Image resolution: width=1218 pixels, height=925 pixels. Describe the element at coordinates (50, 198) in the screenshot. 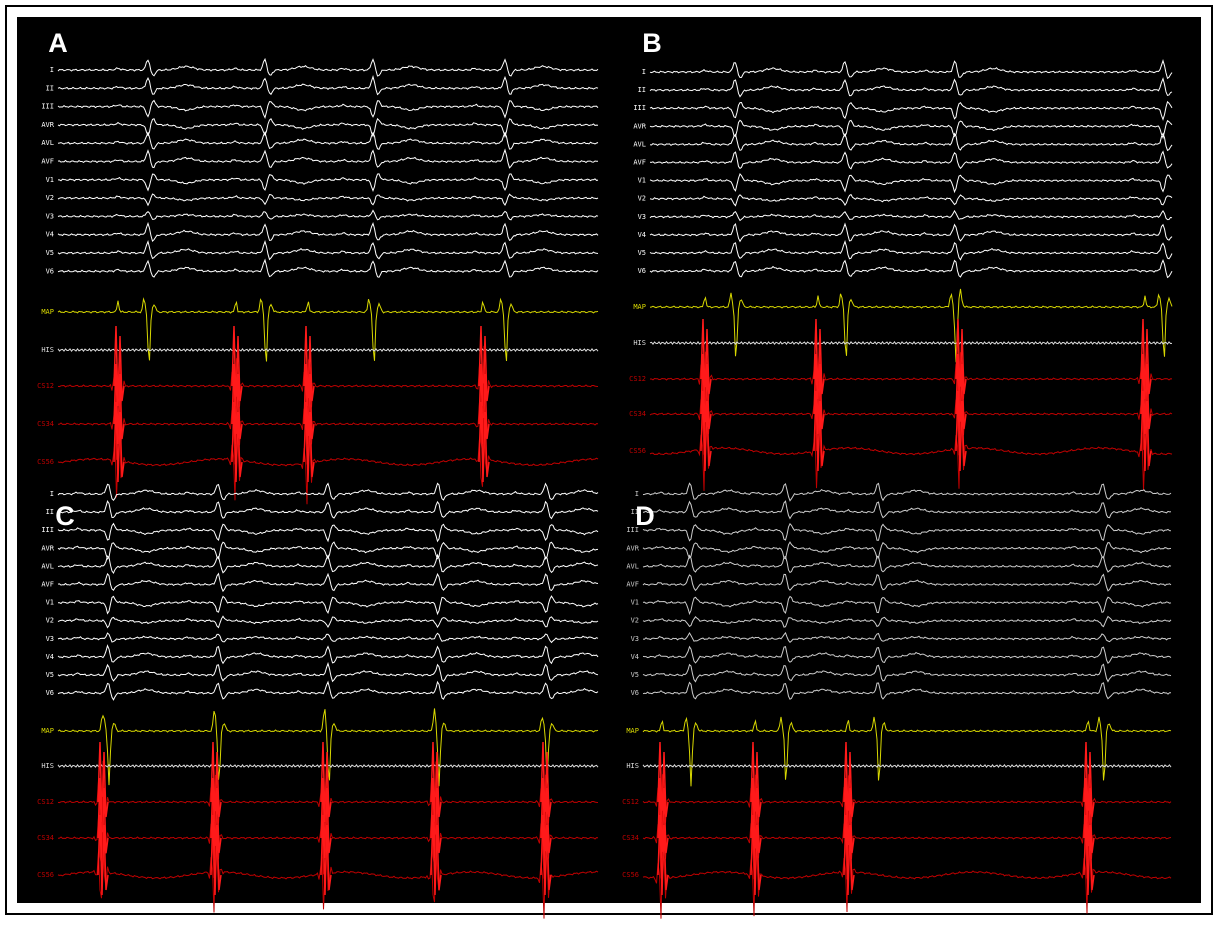

I see `channel-label: V2` at that location.